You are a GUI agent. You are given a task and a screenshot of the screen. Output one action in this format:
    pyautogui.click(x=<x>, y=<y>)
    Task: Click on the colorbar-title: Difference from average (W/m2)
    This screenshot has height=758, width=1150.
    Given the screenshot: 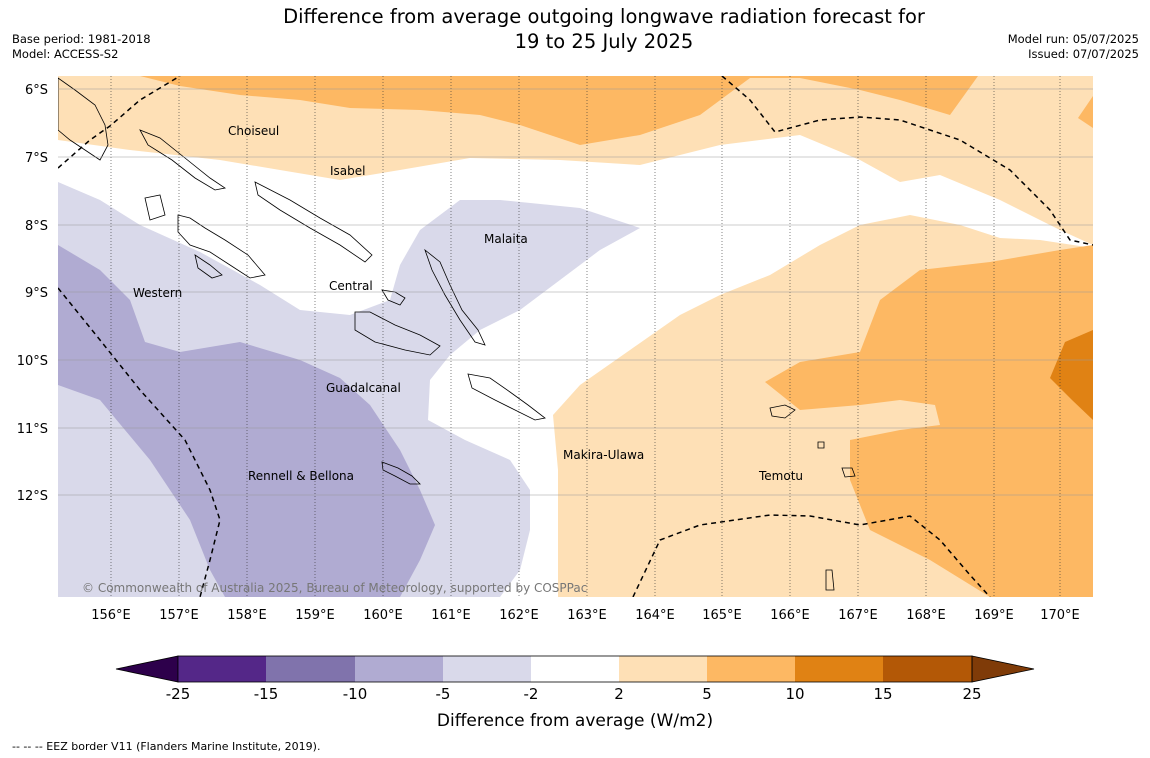 What is the action you would take?
    pyautogui.click(x=575, y=721)
    